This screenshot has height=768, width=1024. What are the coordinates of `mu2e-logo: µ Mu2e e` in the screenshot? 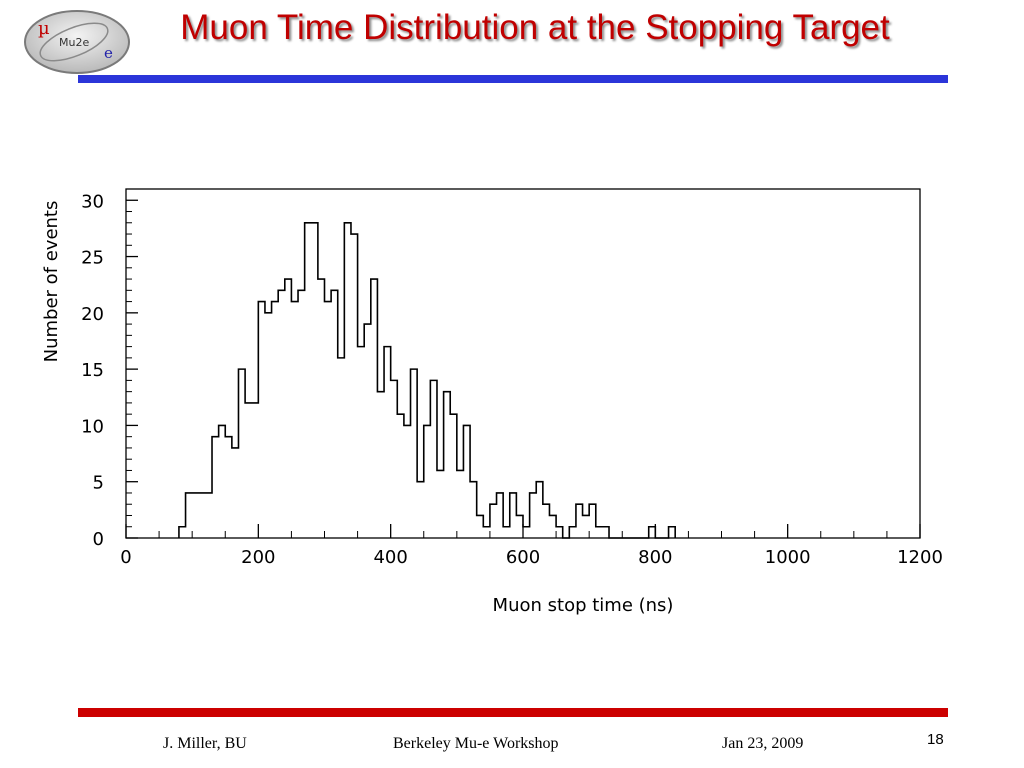 It's located at (77, 42).